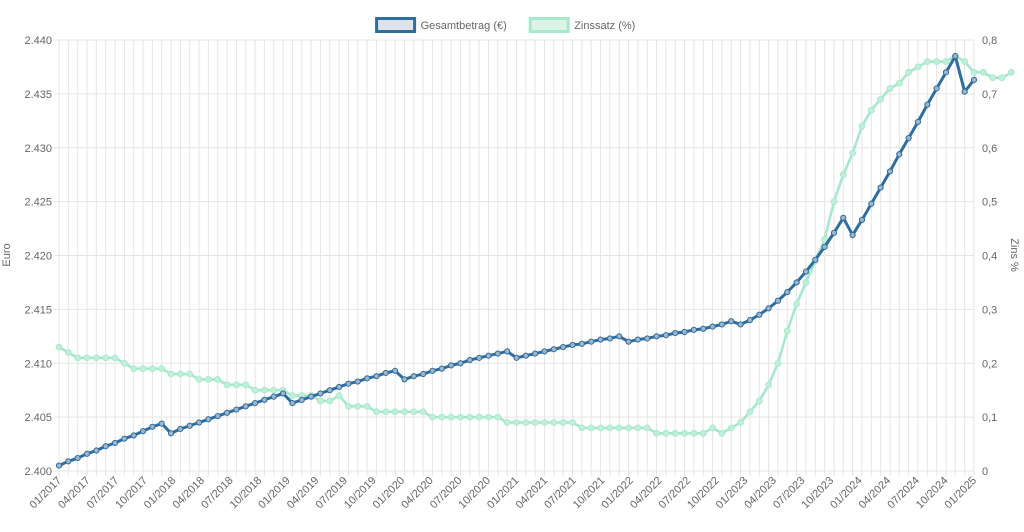  I want to click on y-left-tick-label: 2.440, so click(38, 41).